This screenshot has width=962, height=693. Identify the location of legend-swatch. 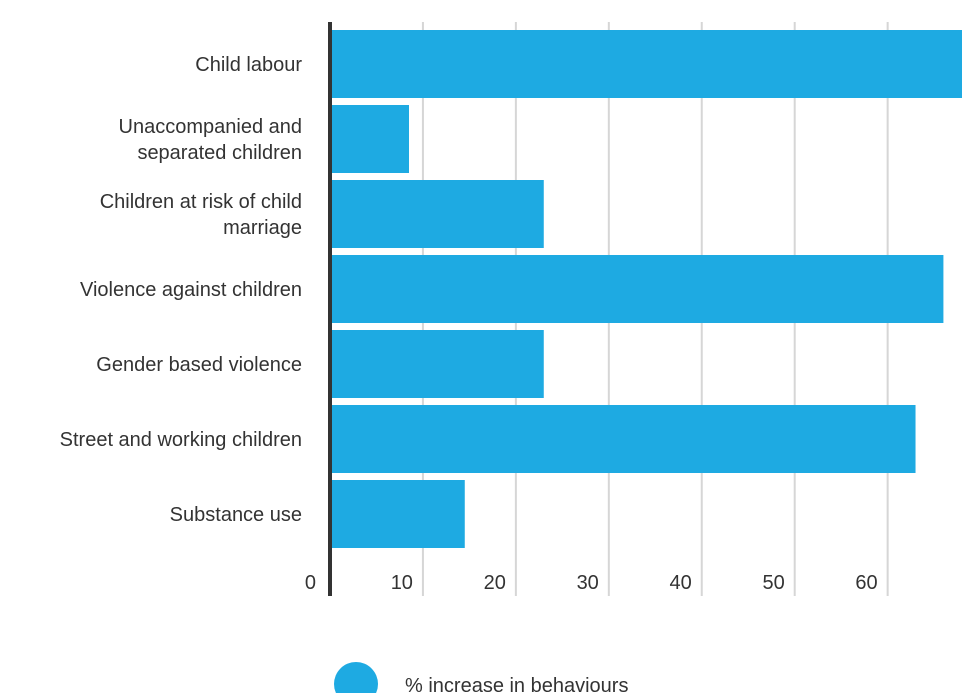
(356, 677).